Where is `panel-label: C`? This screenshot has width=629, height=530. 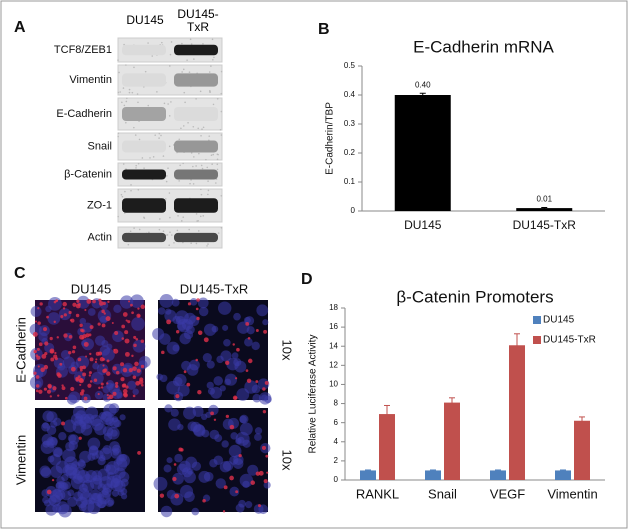
panel-label: C is located at coordinates (20, 273).